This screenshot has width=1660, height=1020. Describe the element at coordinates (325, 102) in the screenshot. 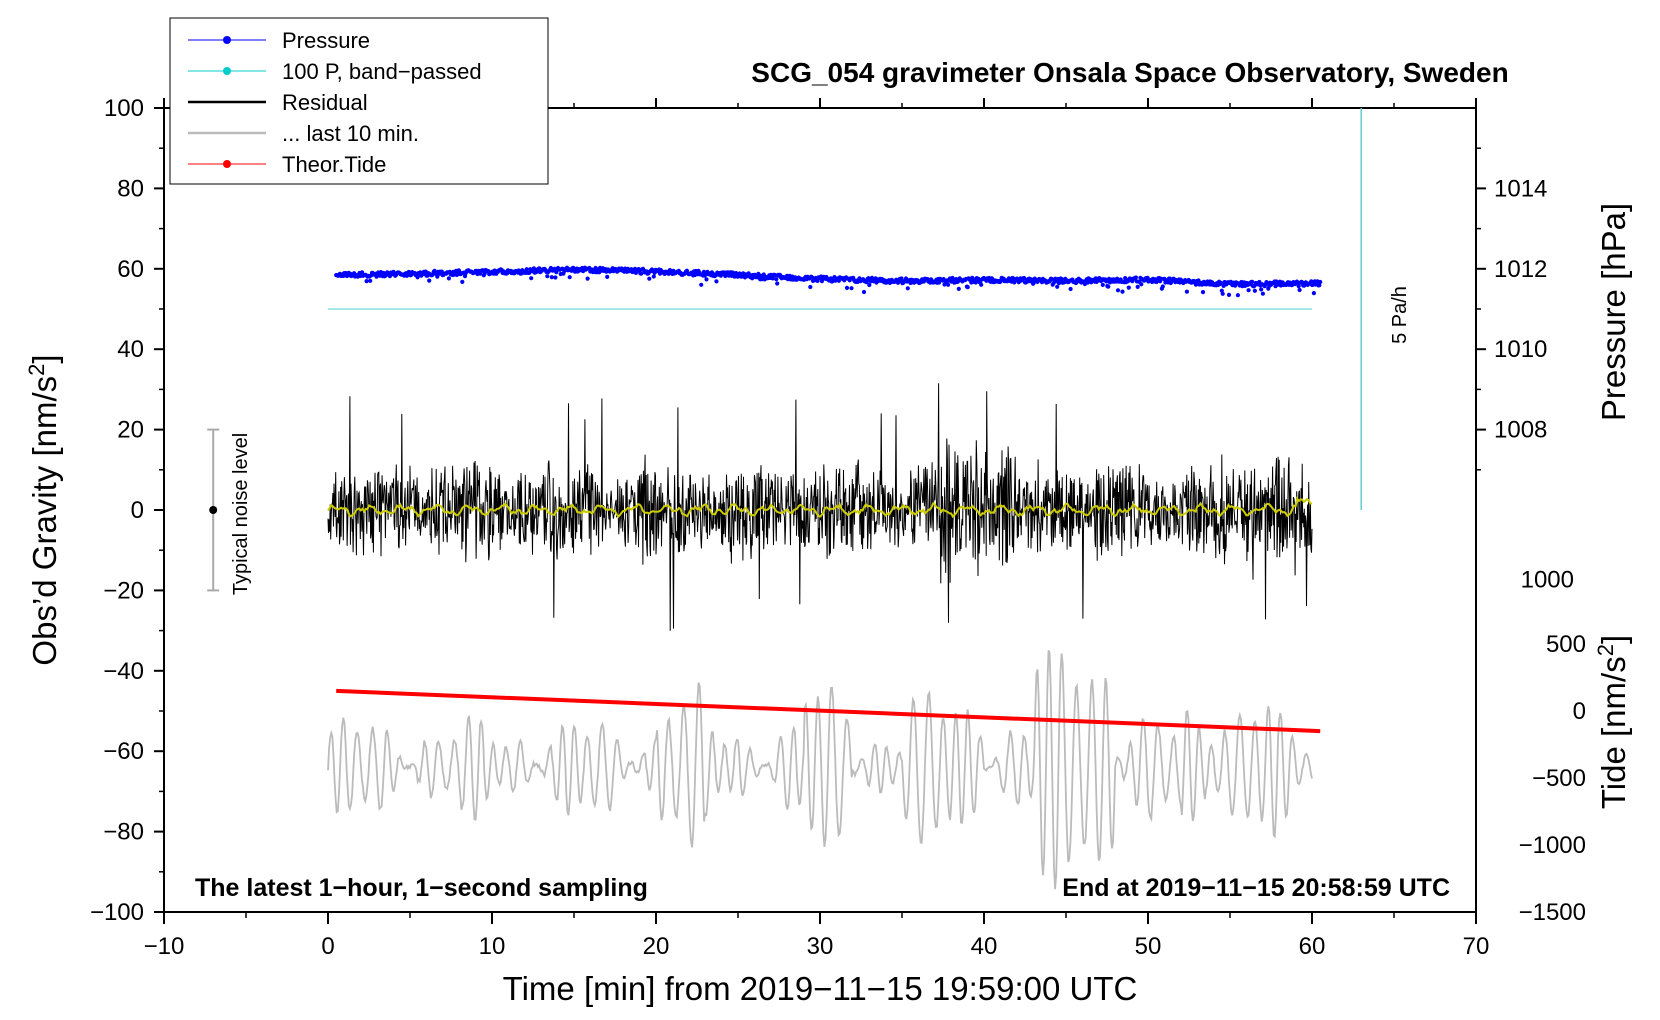

I see `legend-label: Residual` at that location.